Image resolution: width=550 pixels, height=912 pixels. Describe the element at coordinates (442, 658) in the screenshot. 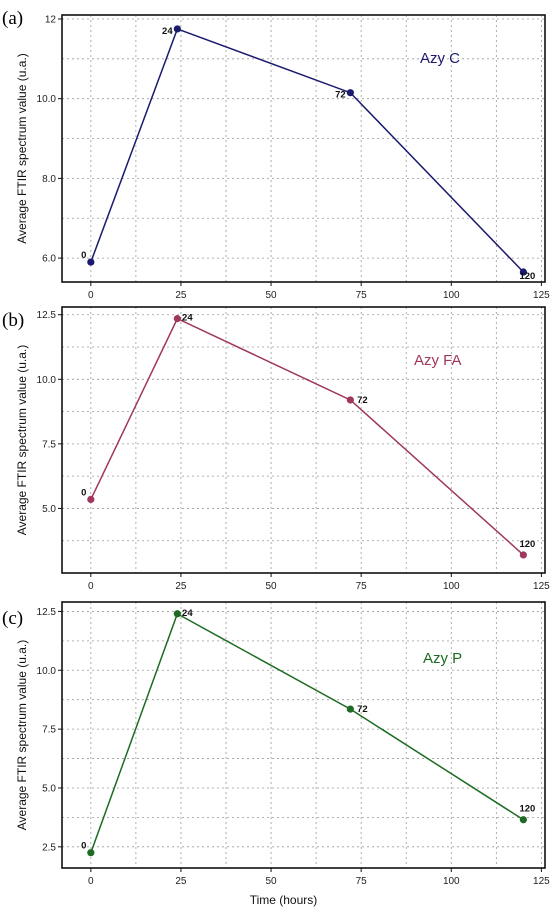

I see `legend-entry: Azy P` at that location.